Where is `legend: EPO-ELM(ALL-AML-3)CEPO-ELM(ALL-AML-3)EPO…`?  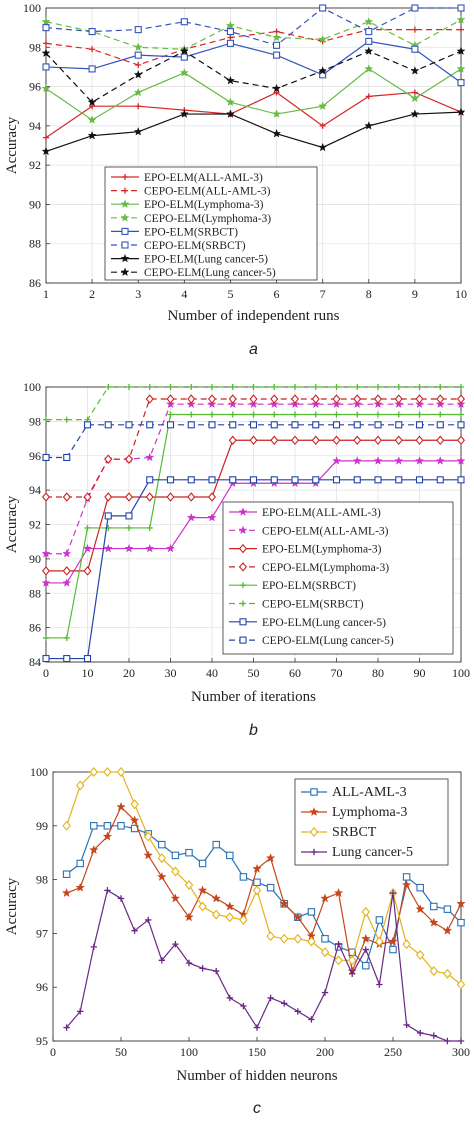
legend: EPO-ELM(ALL-AML-3)CEPO-ELM(ALL-AML-3)EPO… is located at coordinates (211, 223).